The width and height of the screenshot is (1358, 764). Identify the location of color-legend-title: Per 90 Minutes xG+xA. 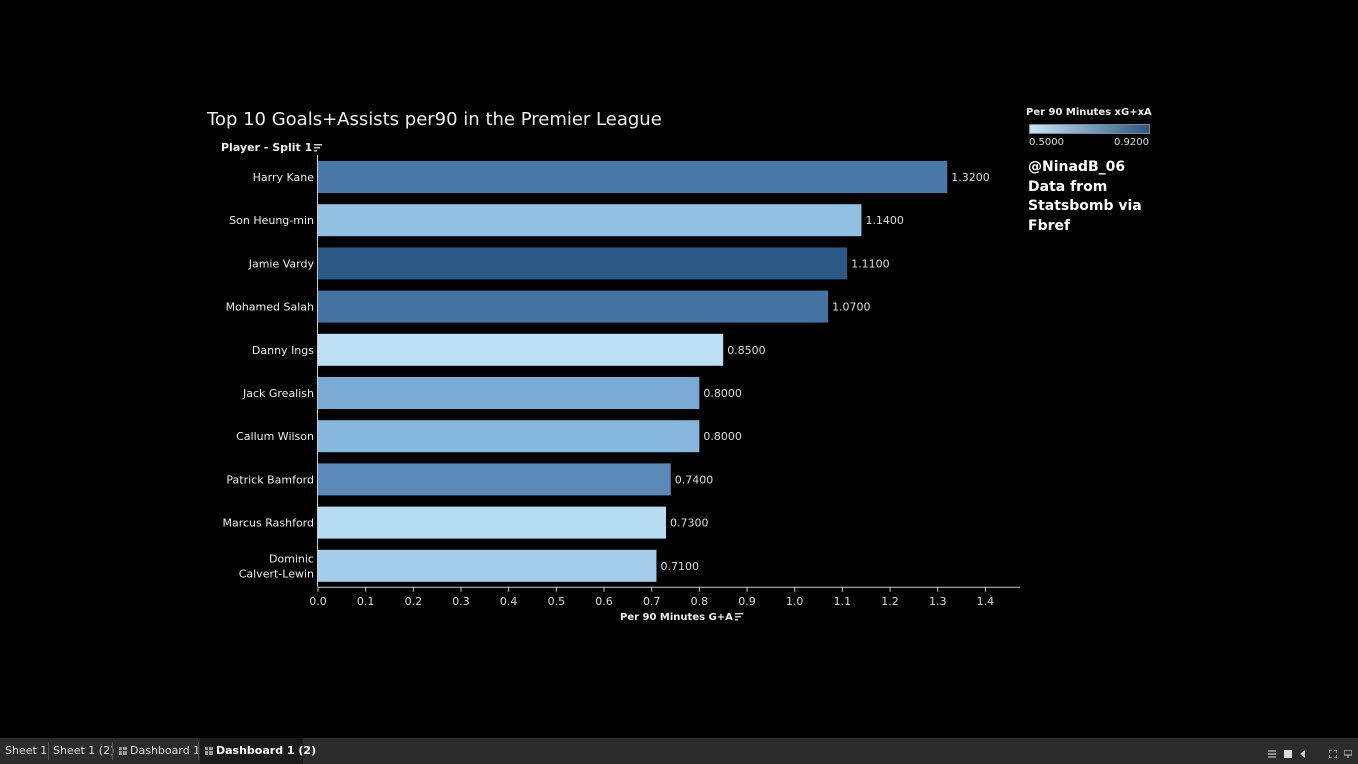
(1089, 112).